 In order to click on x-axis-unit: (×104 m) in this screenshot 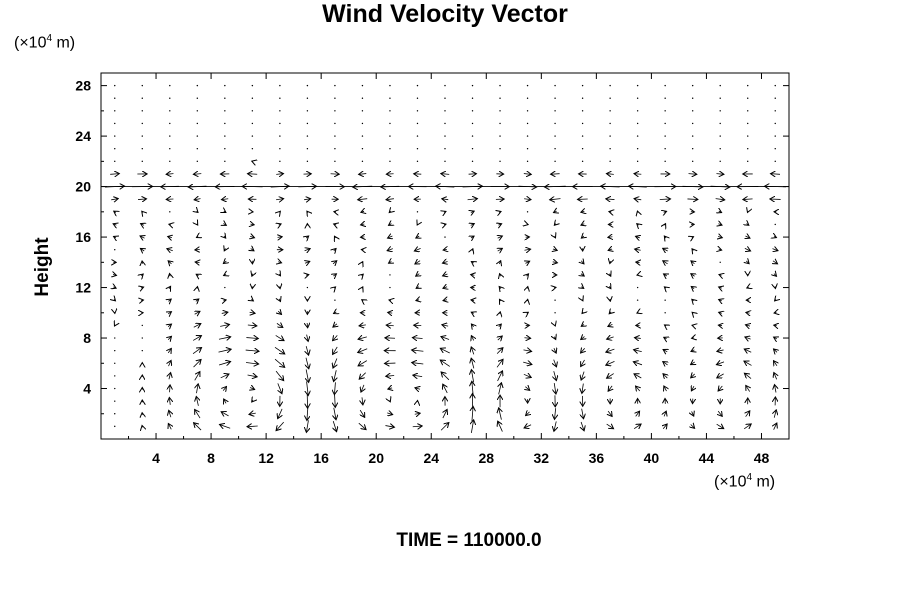, I will do `click(744, 481)`.